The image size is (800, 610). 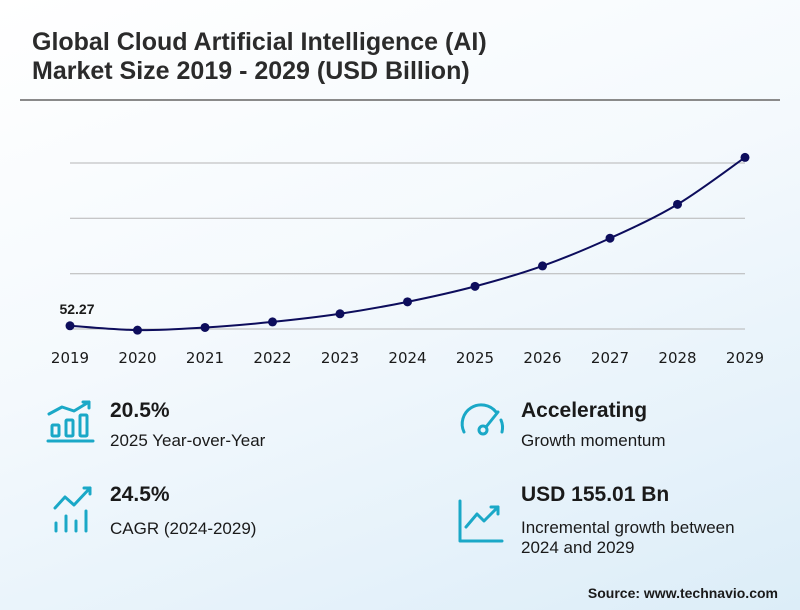 I want to click on stat-momentum: Accelerating Growth momentum, so click(x=618, y=428).